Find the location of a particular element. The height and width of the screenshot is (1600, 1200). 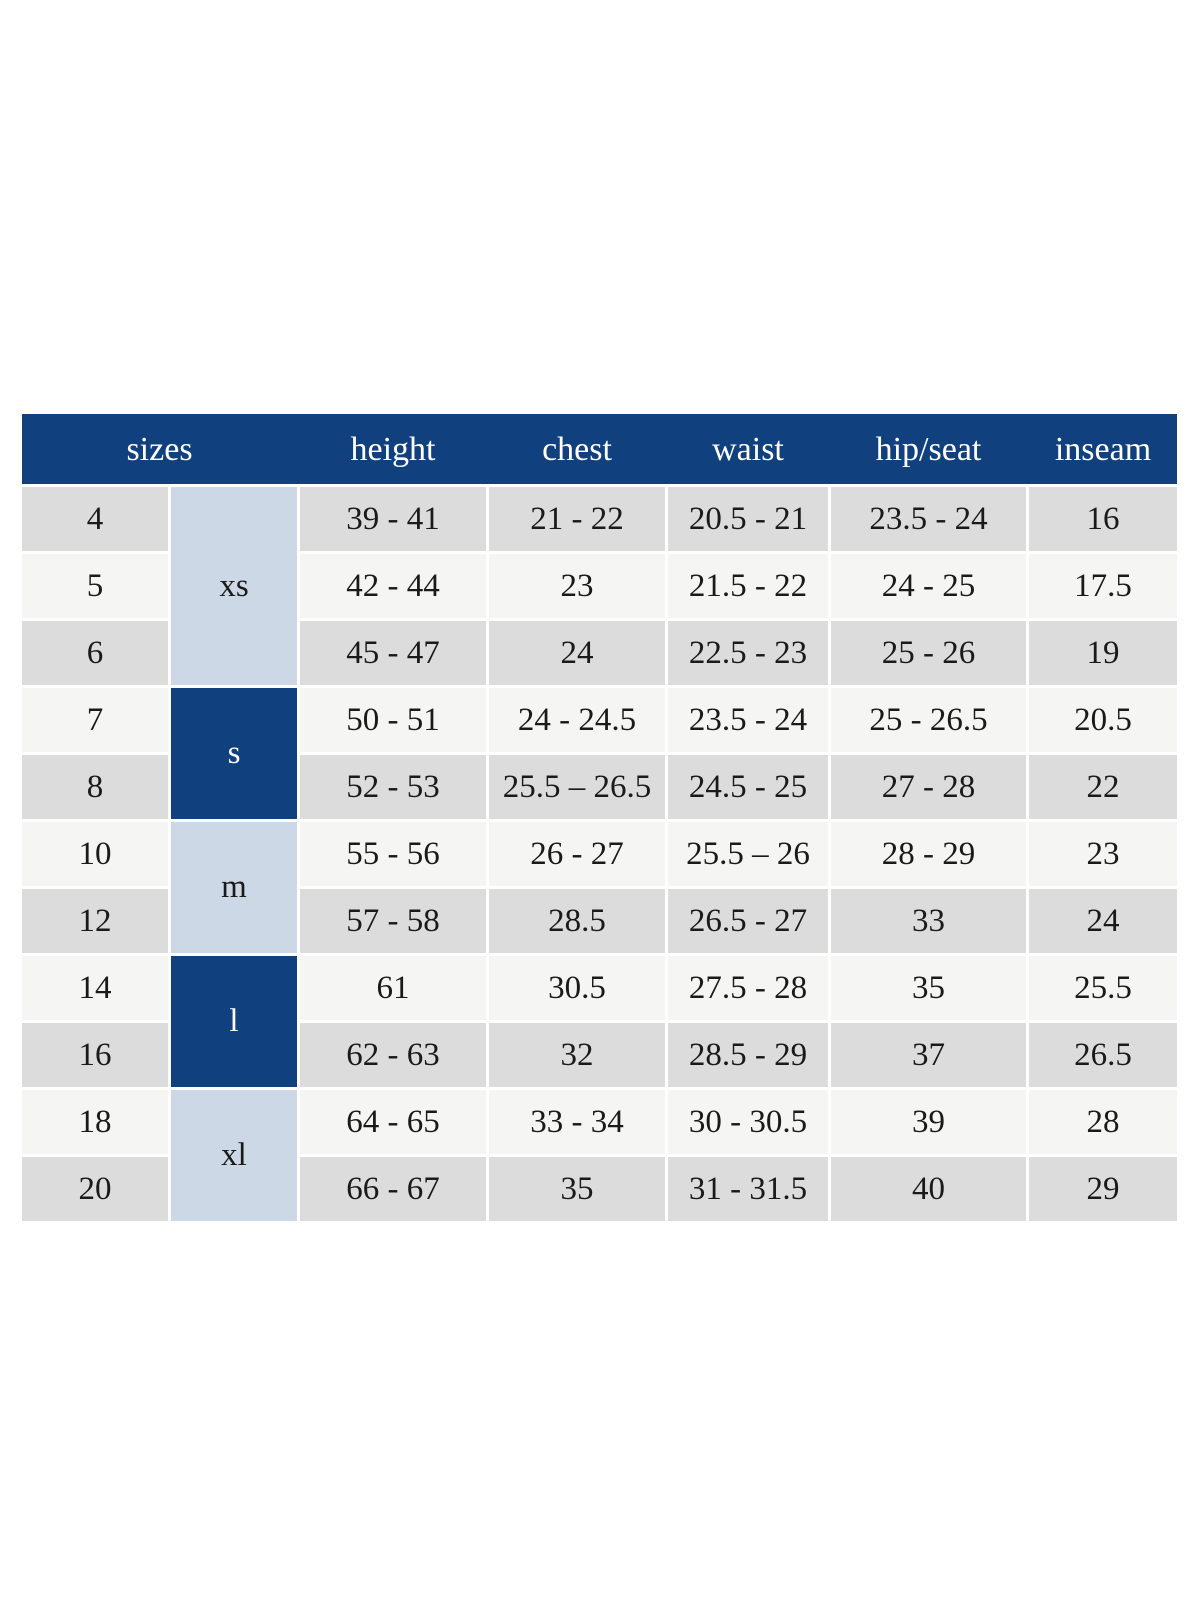

cell-size-size-7: 7 is located at coordinates (95, 720).